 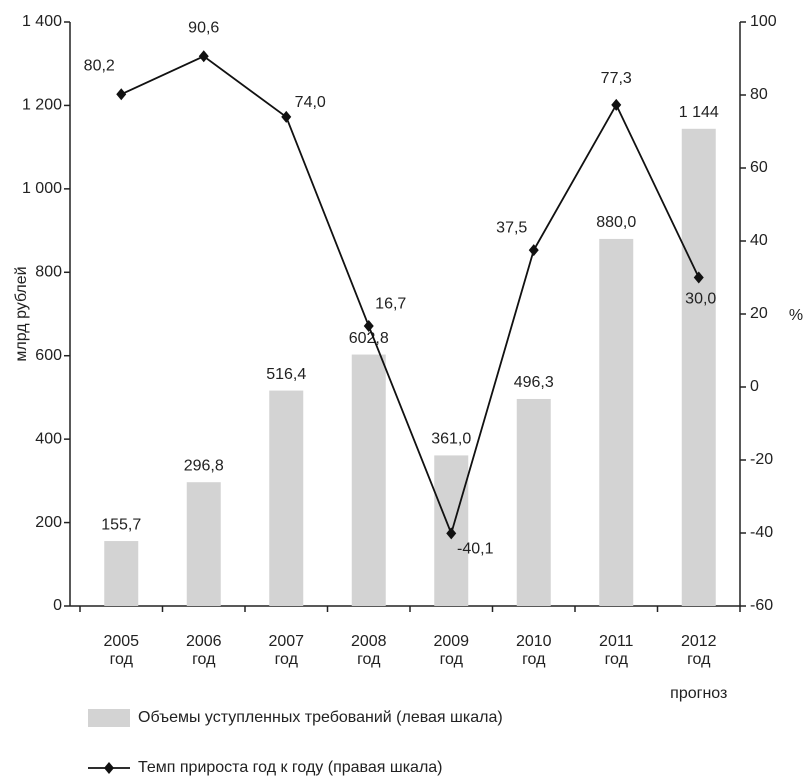 What do you see at coordinates (109, 718) in the screenshot?
I see `legend-swatch` at bounding box center [109, 718].